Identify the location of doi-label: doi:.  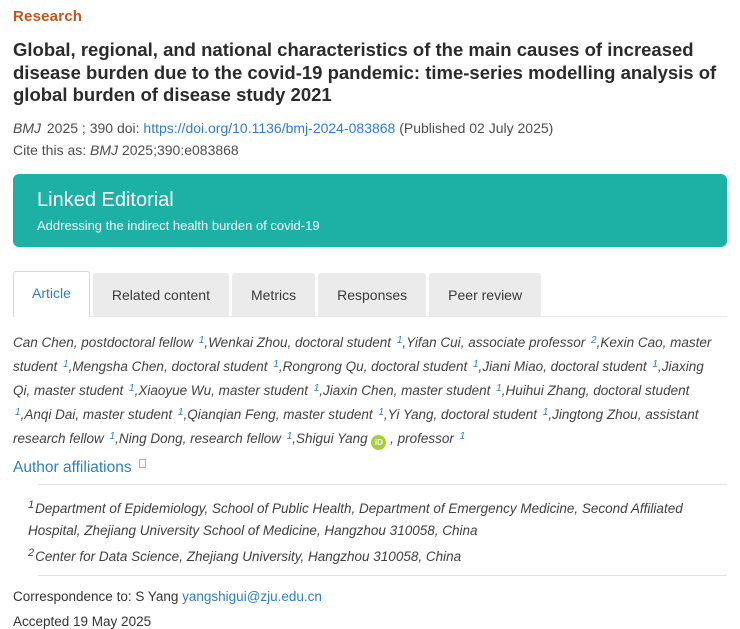
(128, 127).